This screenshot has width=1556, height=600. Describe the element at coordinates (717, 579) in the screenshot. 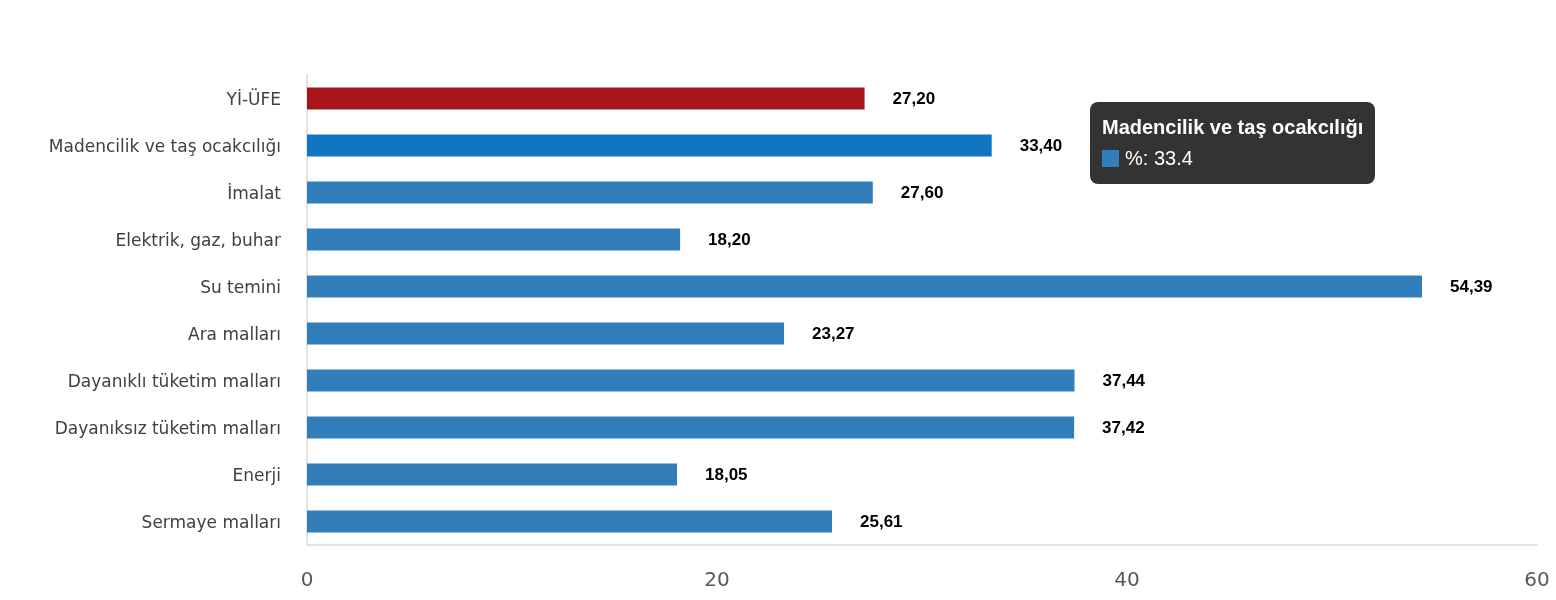

I see `x-tick-label: 20` at that location.